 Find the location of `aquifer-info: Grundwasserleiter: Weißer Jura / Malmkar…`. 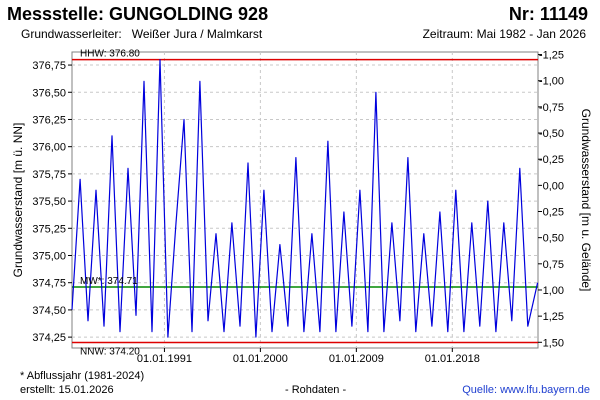

aquifer-info: Grundwasserleiter: Weißer Jura / Malmkar… is located at coordinates (141, 34).